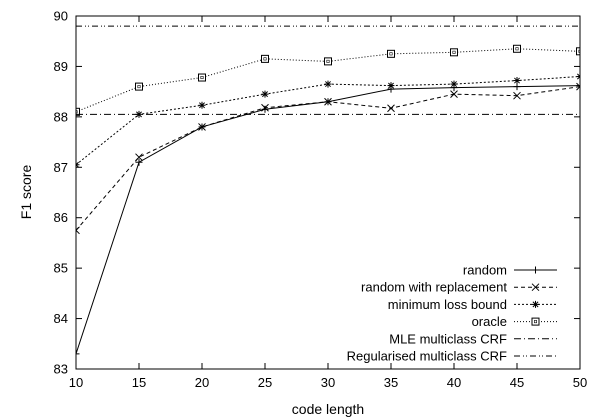 The image size is (591, 419). I want to click on x-tick-label: 20, so click(202, 382).